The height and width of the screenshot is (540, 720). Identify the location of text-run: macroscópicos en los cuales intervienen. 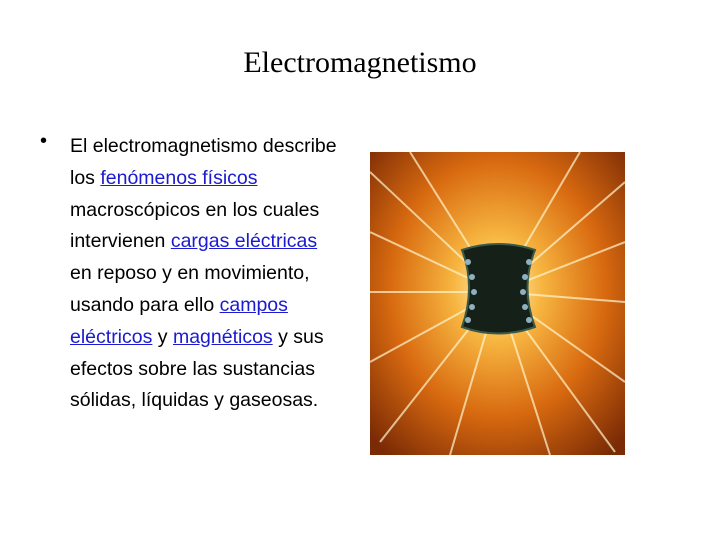
(195, 225).